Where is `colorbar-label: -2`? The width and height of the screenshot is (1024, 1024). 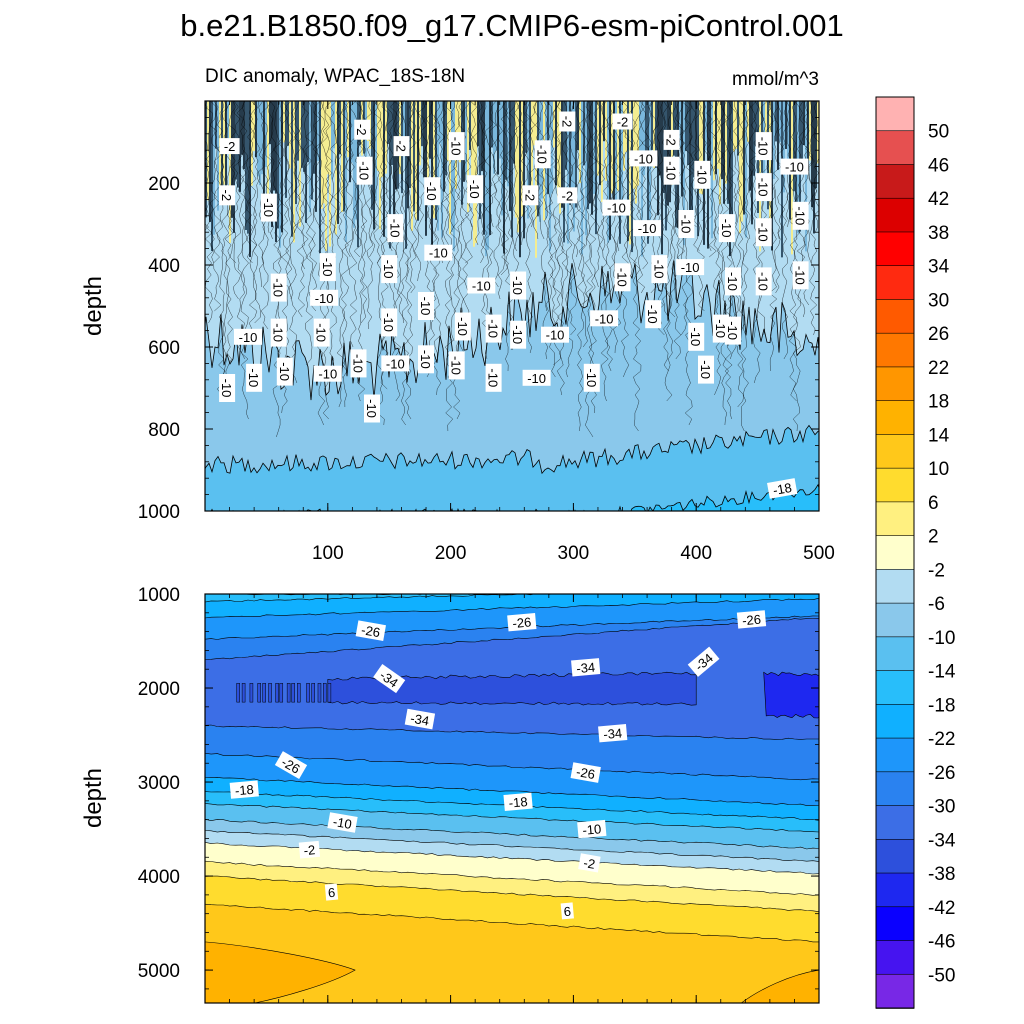 colorbar-label: -2 is located at coordinates (936, 570).